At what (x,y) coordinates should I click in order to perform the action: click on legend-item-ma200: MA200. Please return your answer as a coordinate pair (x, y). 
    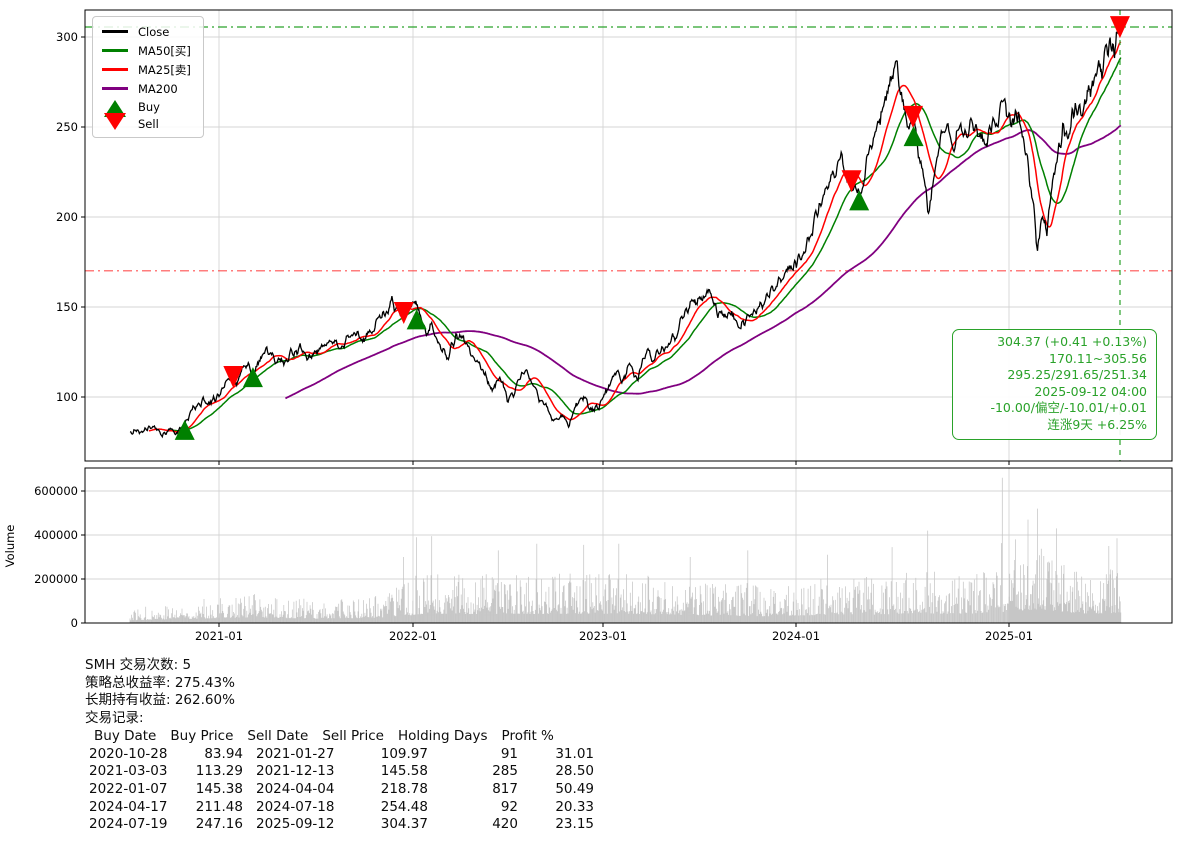
    Looking at the image, I should click on (146, 88).